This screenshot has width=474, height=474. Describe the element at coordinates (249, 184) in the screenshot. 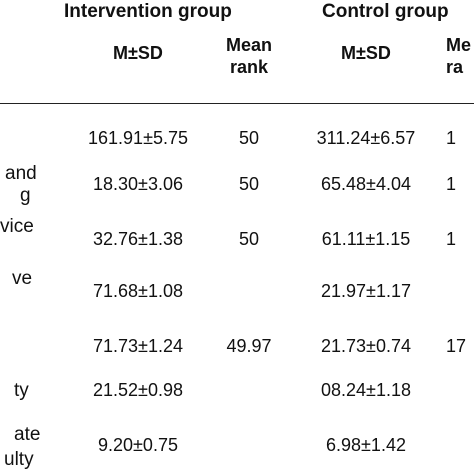

I see `row-2-int-rank: 50` at that location.